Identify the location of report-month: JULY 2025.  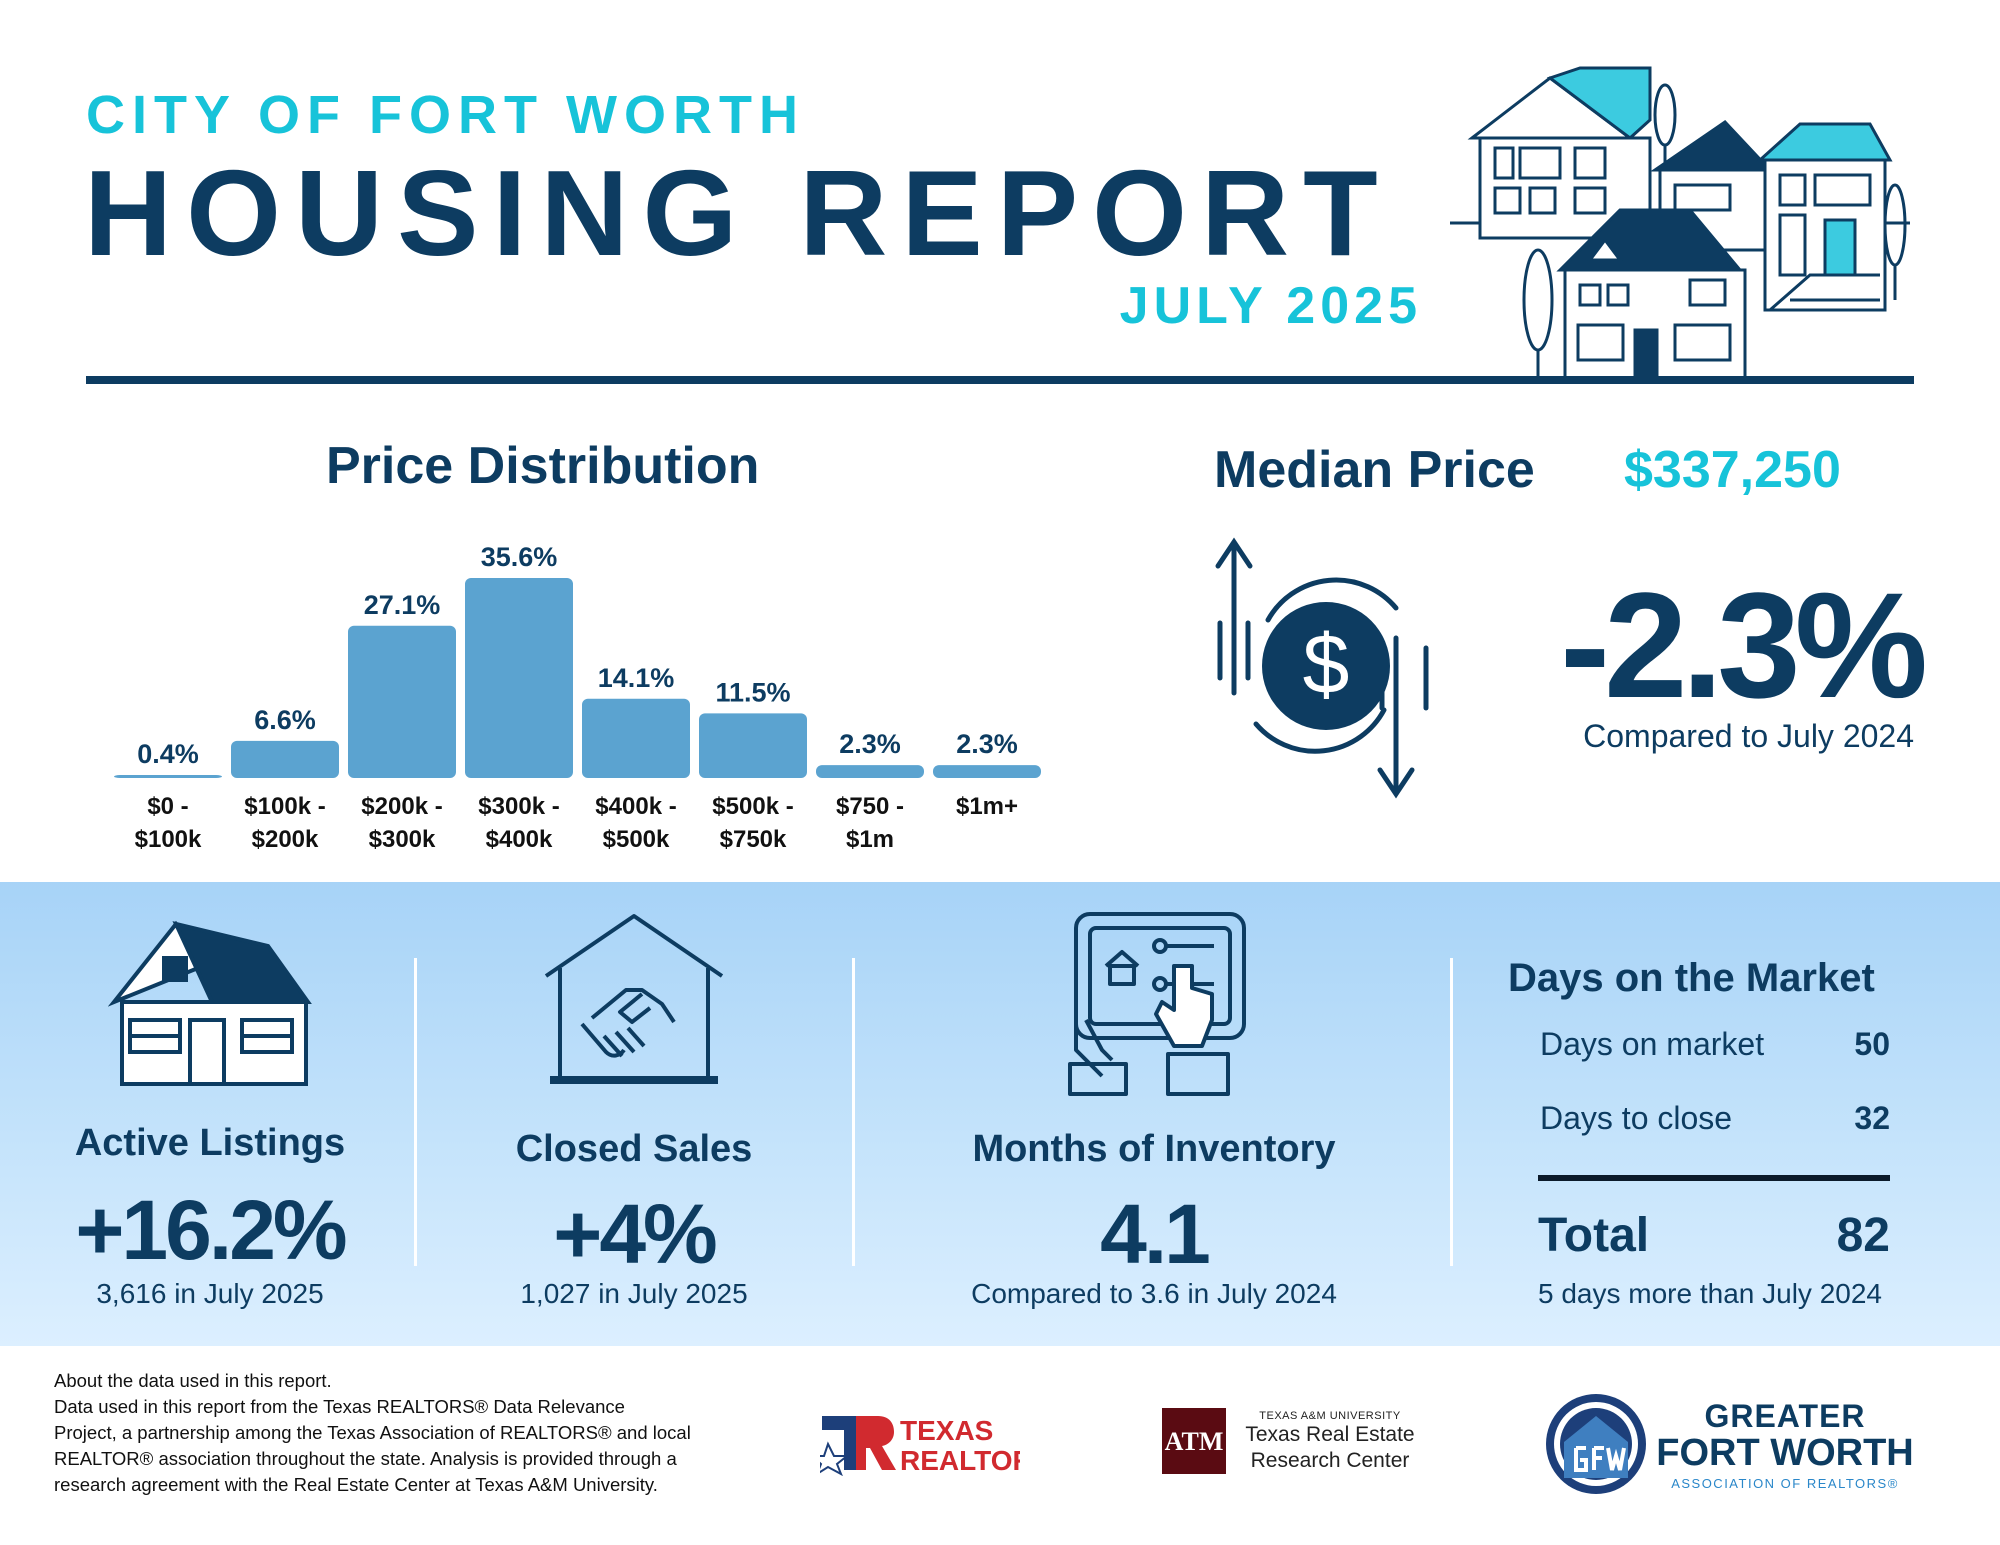
(1270, 306).